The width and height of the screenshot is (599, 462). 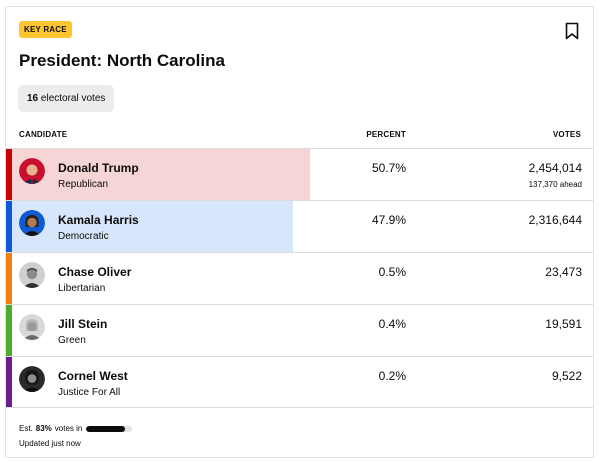 I want to click on key-race-badge: KEY RACE, so click(x=45, y=29).